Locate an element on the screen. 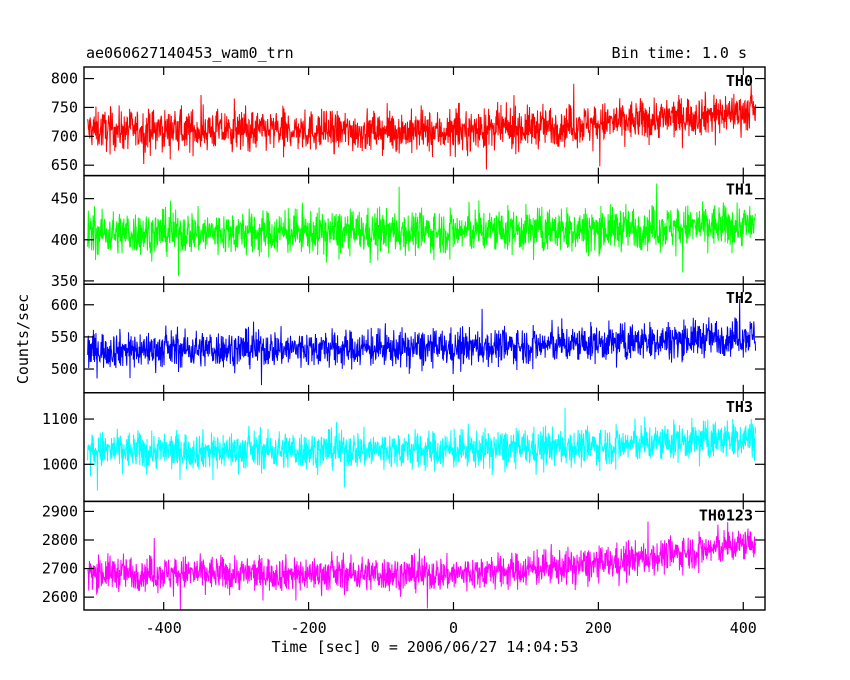 The width and height of the screenshot is (850, 680). x-tick-label: -200 is located at coordinates (309, 628).